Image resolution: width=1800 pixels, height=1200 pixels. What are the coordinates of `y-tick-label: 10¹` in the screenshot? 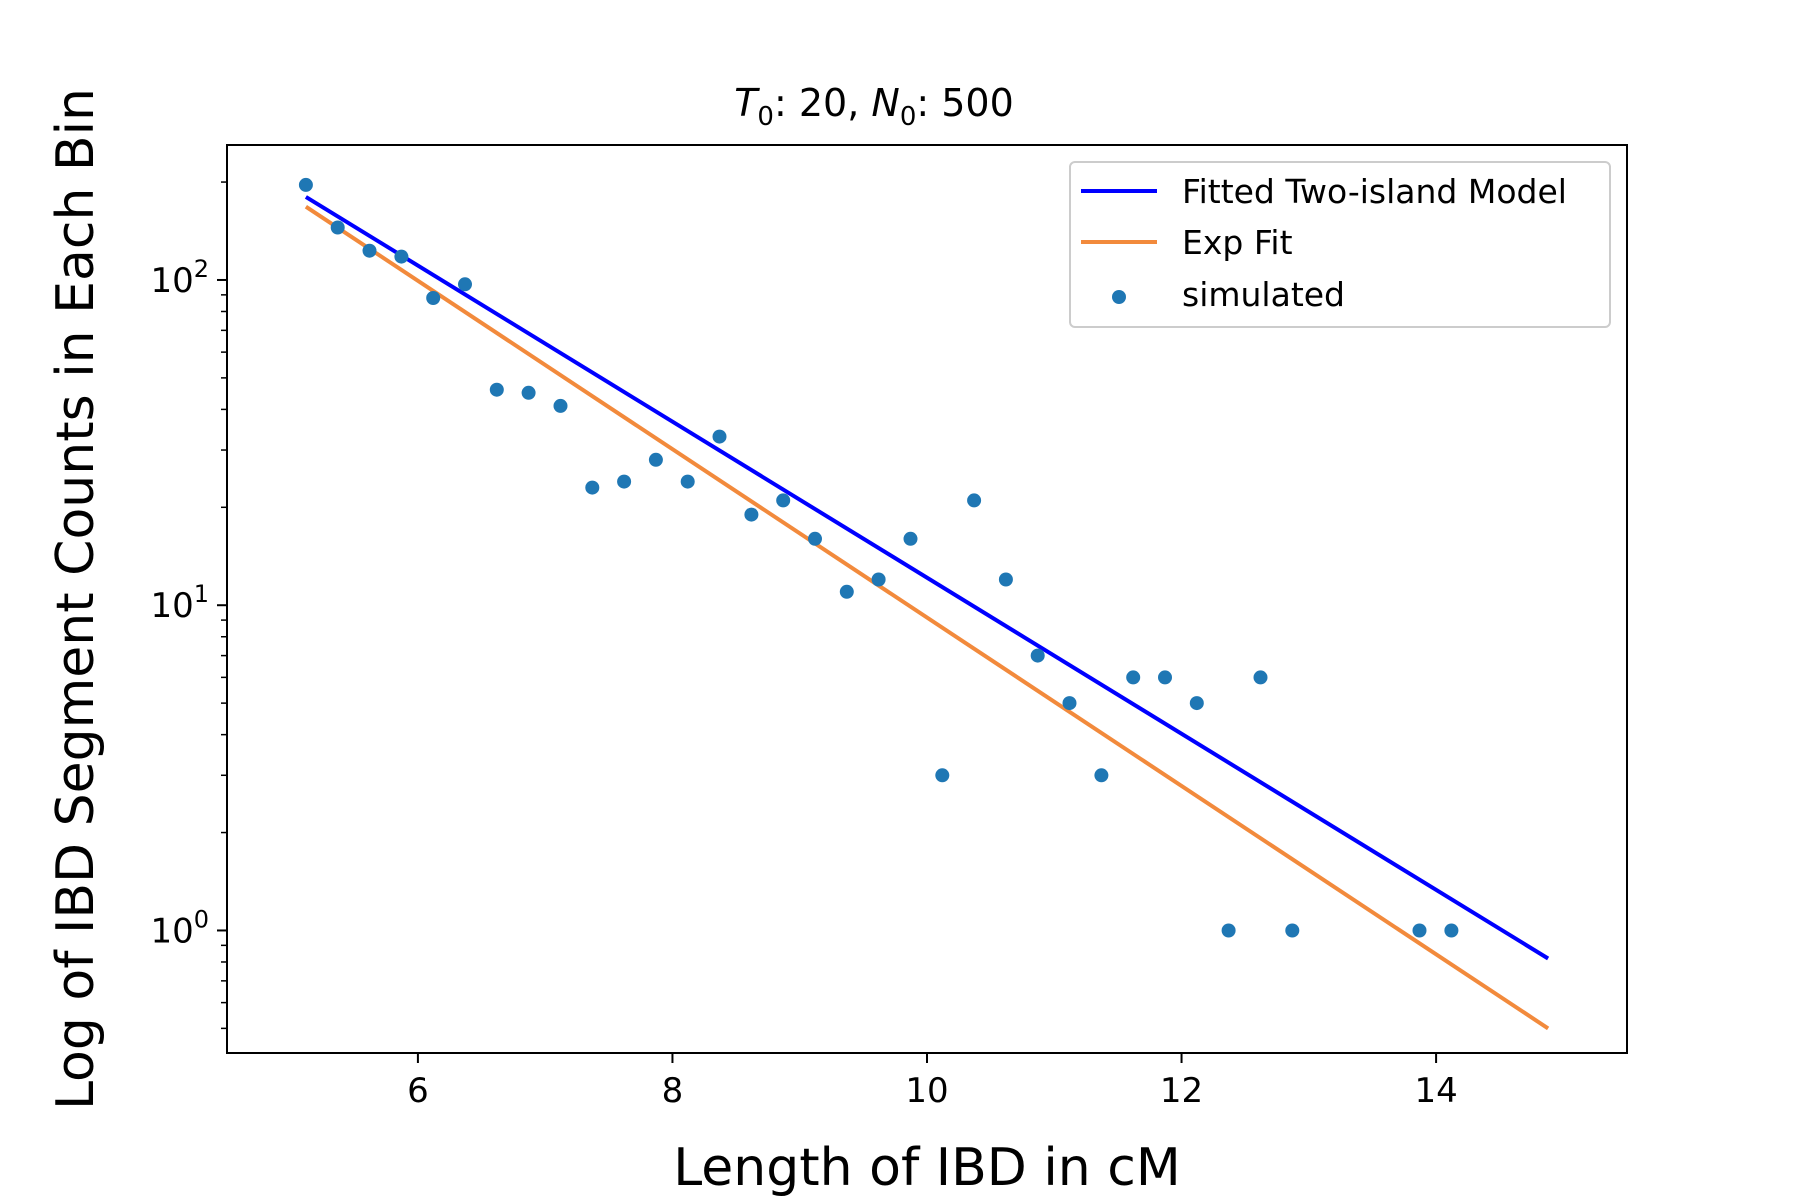 It's located at (179, 603).